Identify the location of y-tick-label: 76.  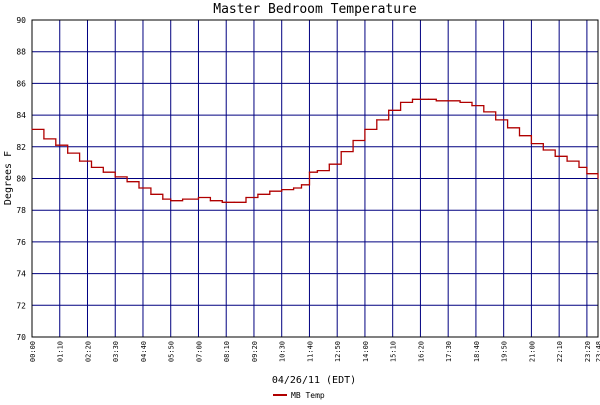
(21, 242).